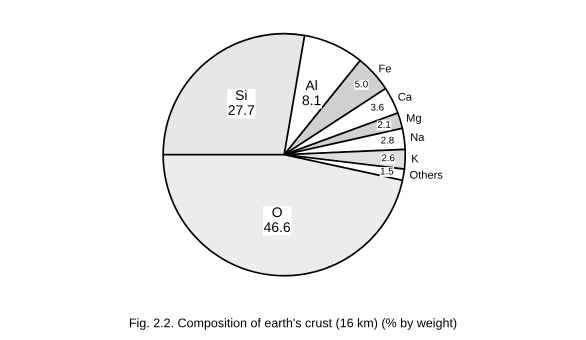 The width and height of the screenshot is (586, 340). I want to click on data-label: 2.8, so click(387, 140).